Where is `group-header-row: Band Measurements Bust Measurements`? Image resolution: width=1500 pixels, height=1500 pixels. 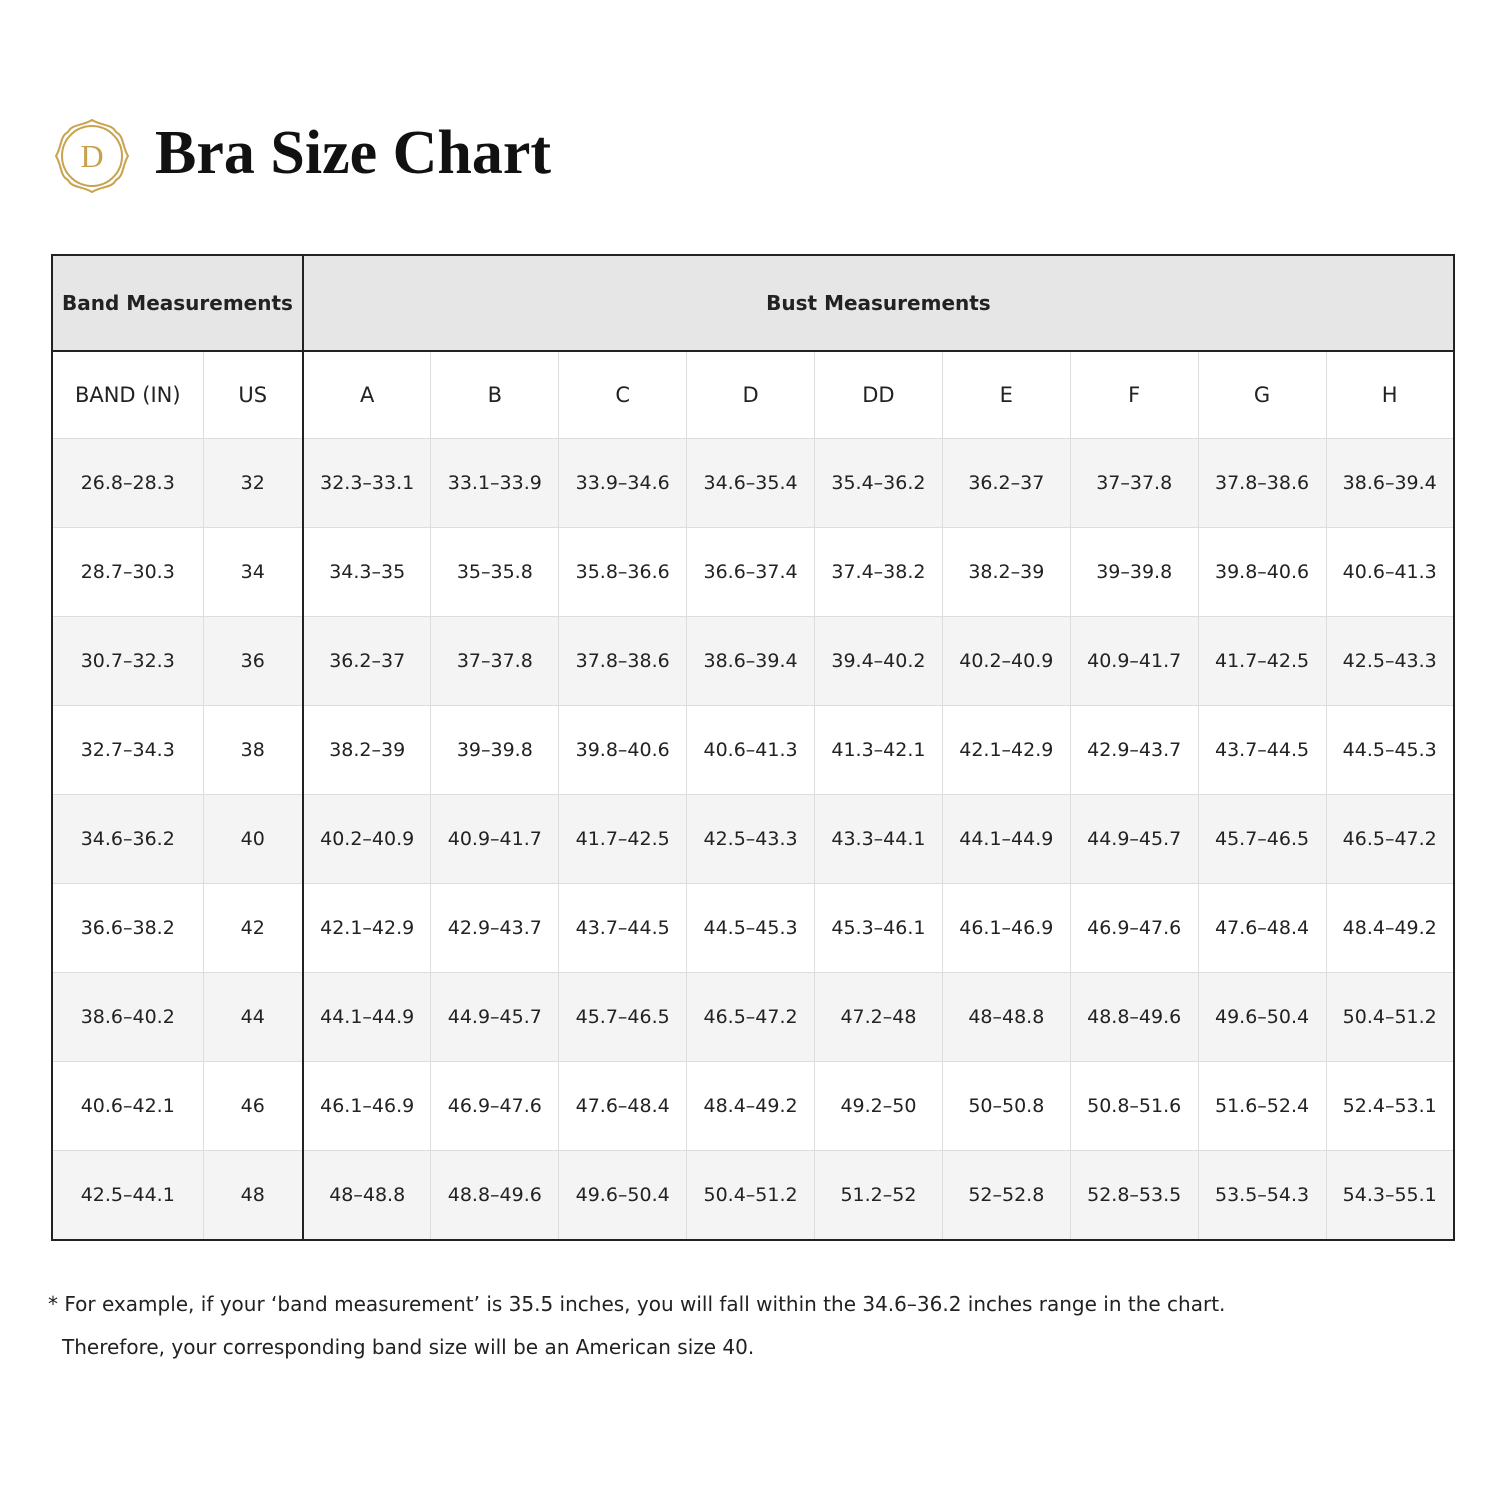 group-header-row: Band Measurements Bust Measurements is located at coordinates (753, 303).